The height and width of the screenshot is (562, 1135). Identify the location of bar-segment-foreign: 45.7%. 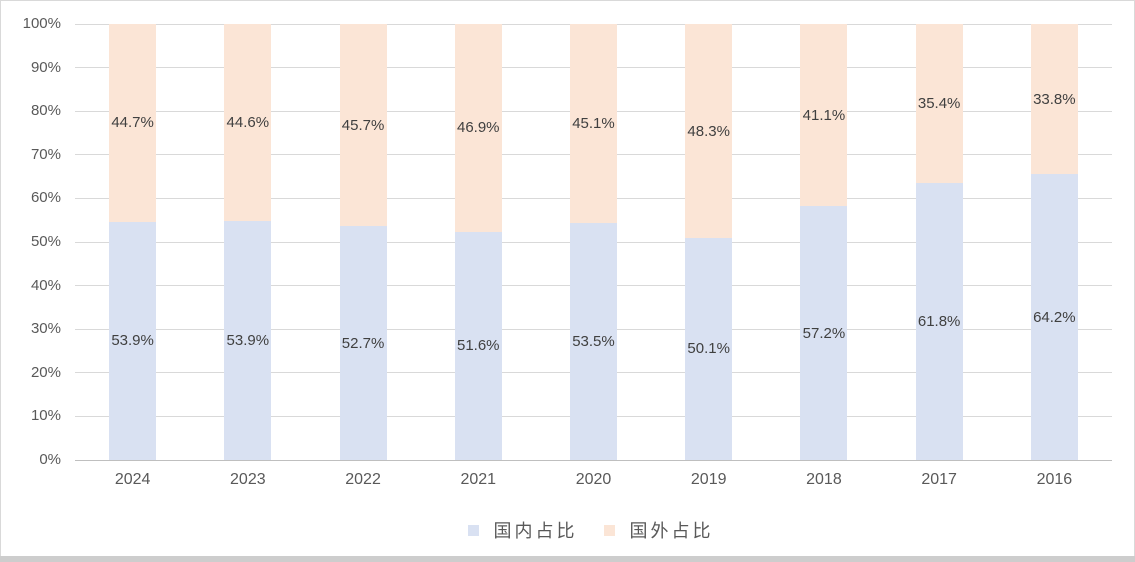
(363, 125).